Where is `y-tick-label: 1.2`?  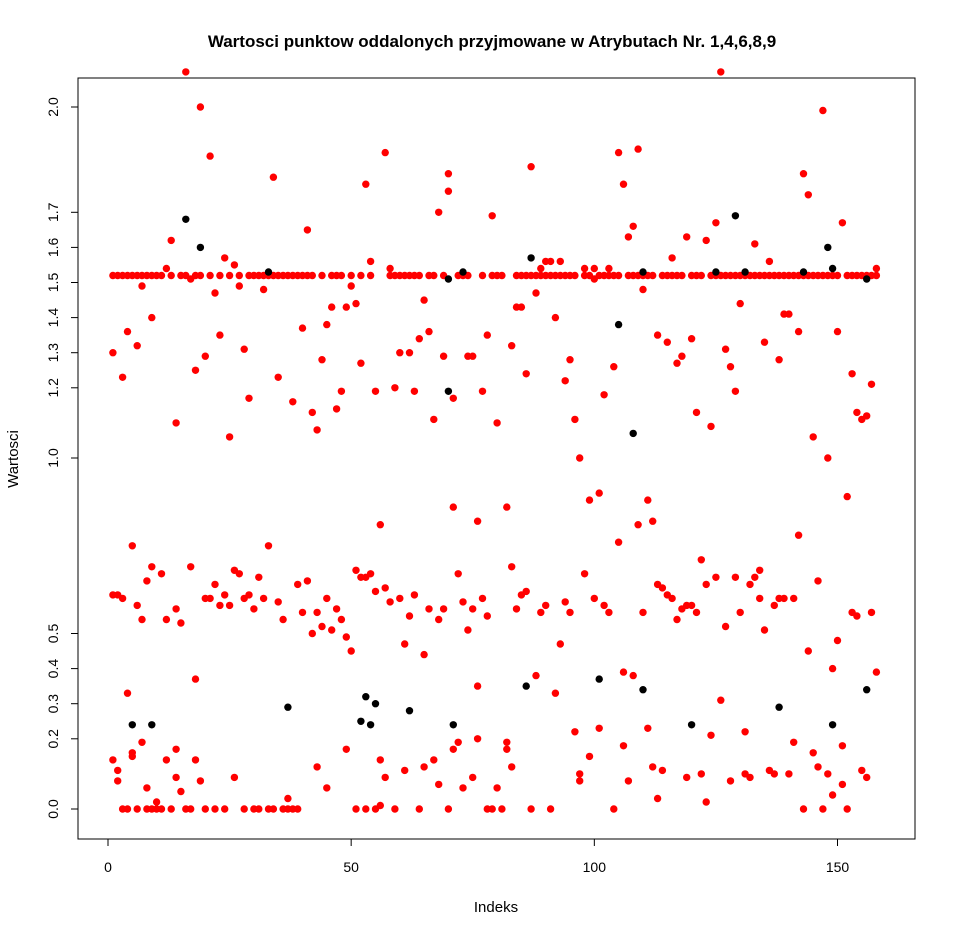
y-tick-label: 1.2 is located at coordinates (53, 388).